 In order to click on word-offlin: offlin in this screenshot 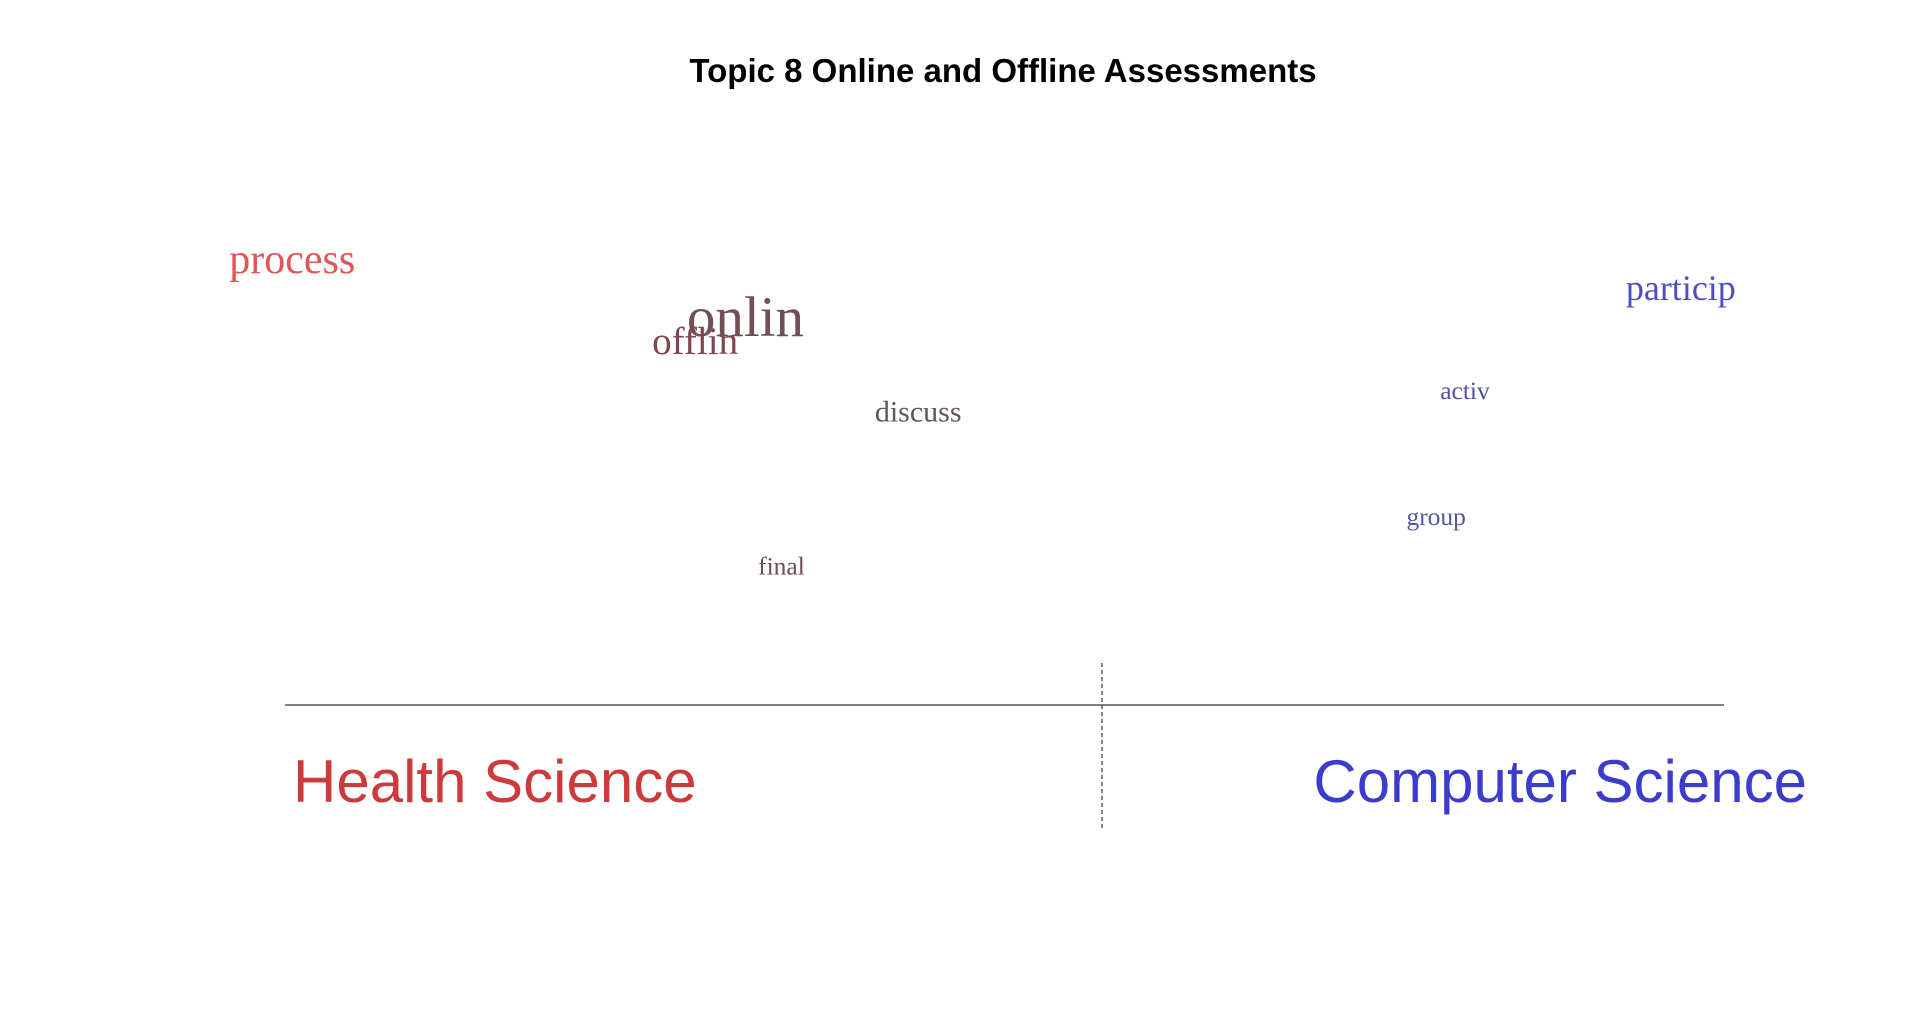, I will do `click(695, 341)`.